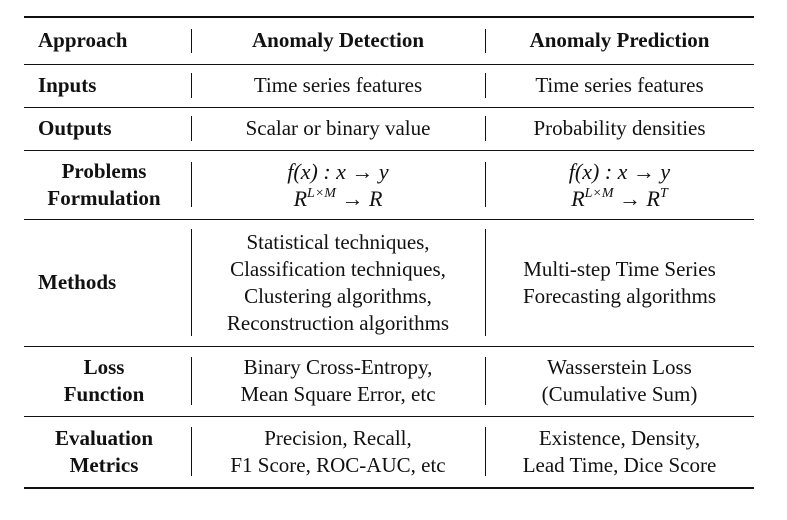  I want to click on row-label-text: Outputs, so click(75, 128).